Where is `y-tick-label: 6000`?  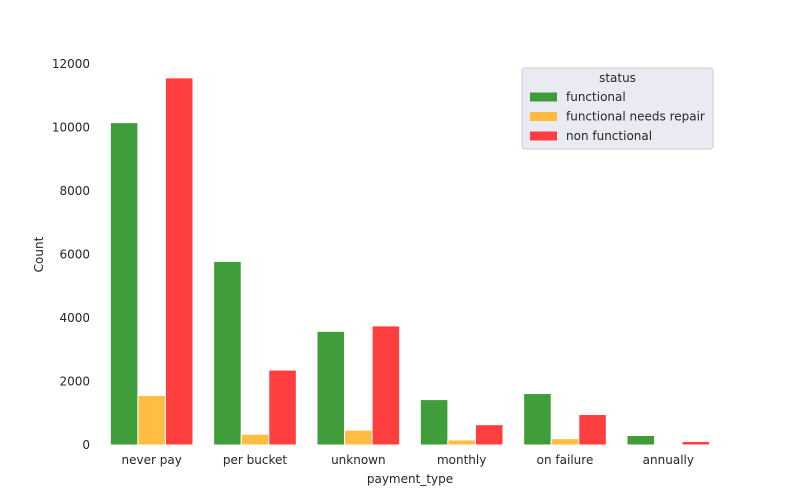
y-tick-label: 6000 is located at coordinates (74, 254).